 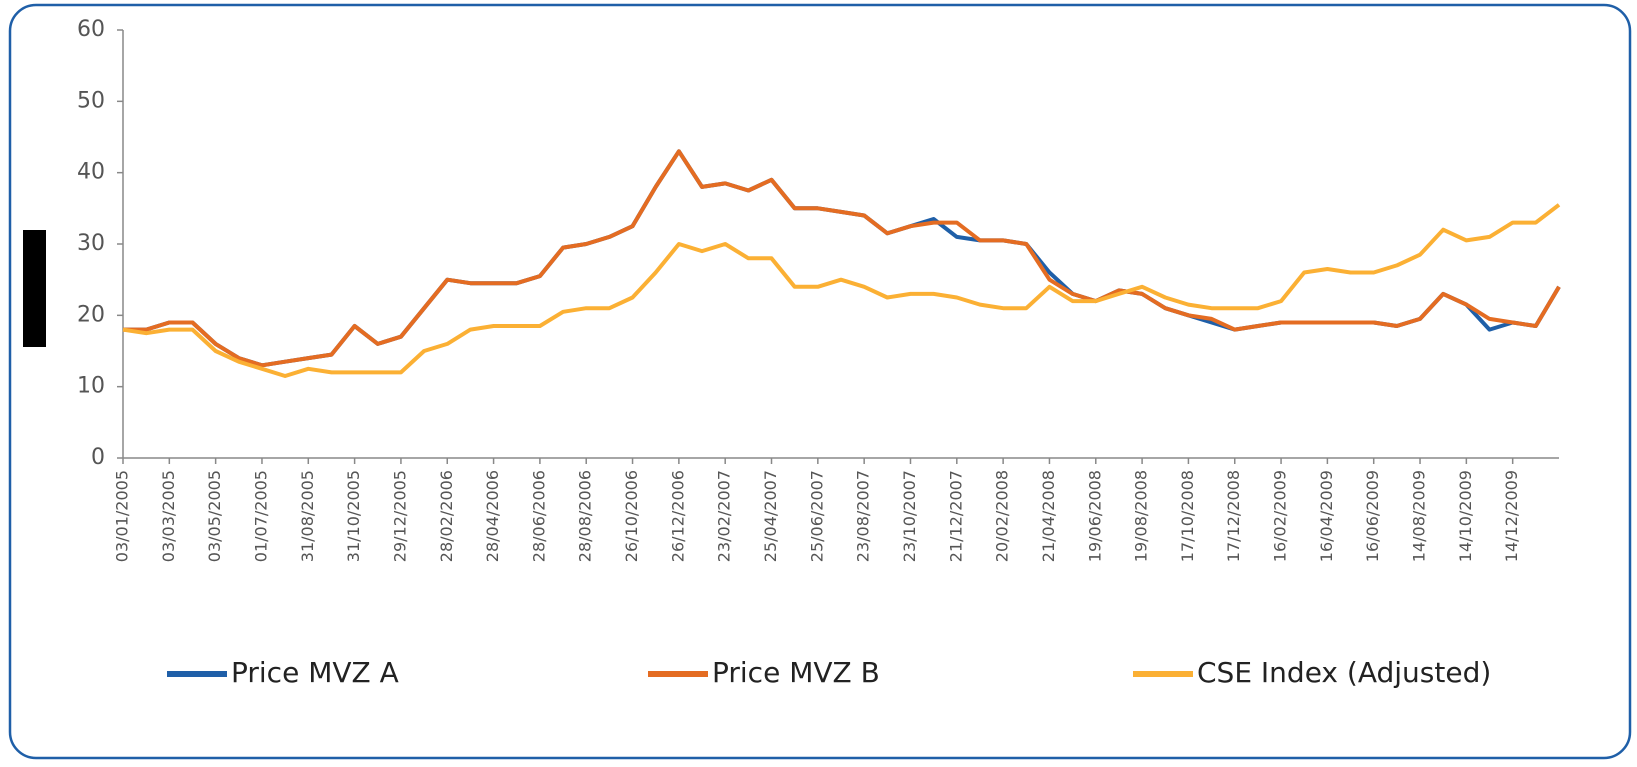 What do you see at coordinates (538, 516) in the screenshot?
I see `x-tick-label: 28/06/2006` at bounding box center [538, 516].